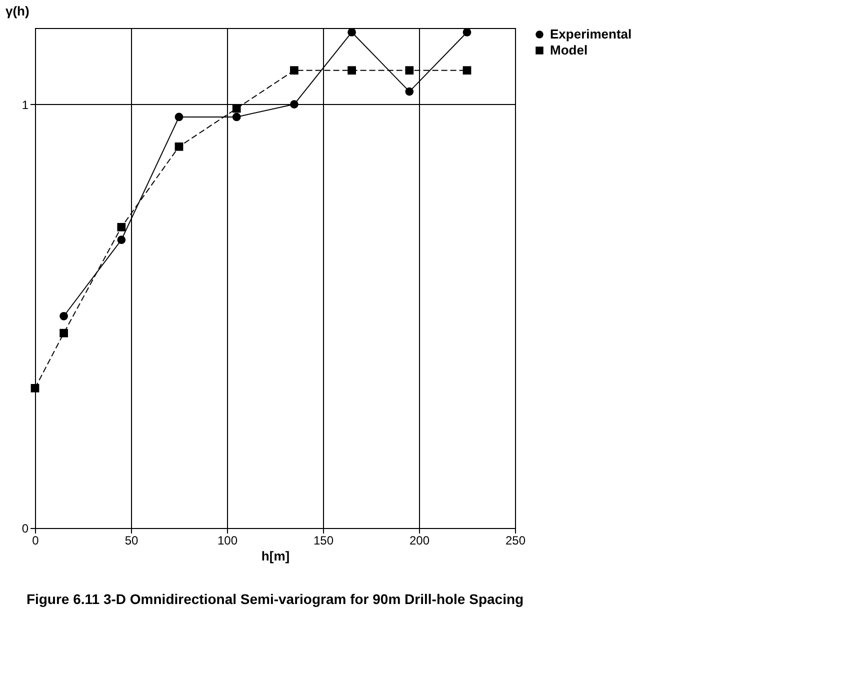 This screenshot has width=861, height=684. What do you see at coordinates (36, 541) in the screenshot?
I see `x-tick-label: 0` at bounding box center [36, 541].